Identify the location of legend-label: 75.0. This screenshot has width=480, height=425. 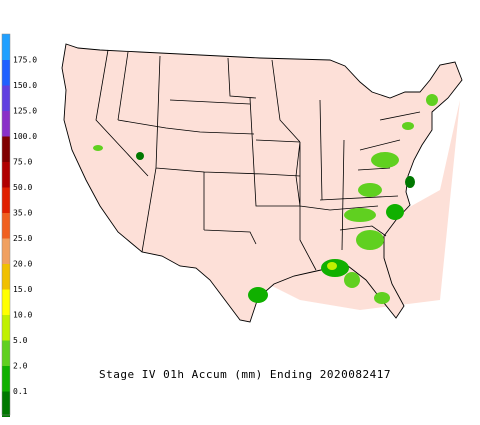
(22, 162).